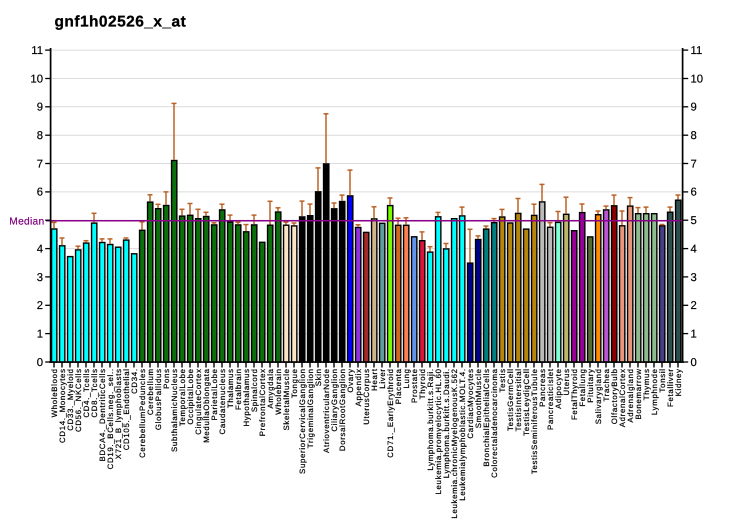 This screenshot has height=530, width=732. Describe the element at coordinates (70, 399) in the screenshot. I see `svg-text: CD33._Myeloid` at that location.